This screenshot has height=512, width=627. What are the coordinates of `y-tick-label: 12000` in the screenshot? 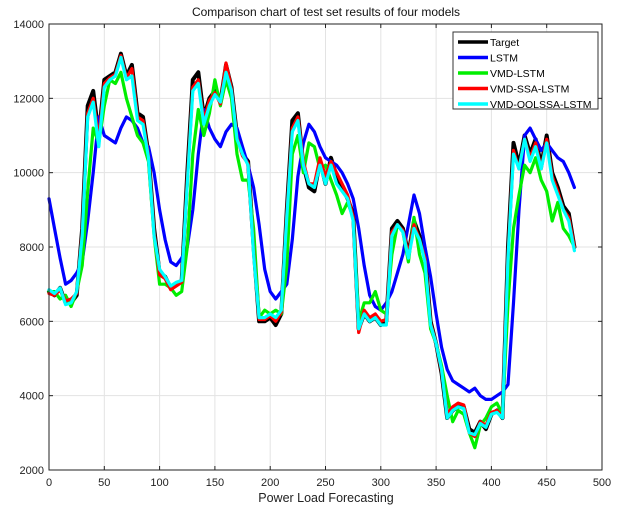 It's located at (28, 99).